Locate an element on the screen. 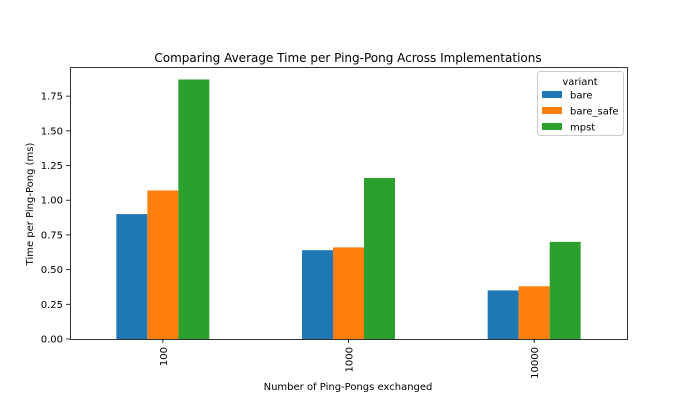  y-tick-label: 1.00 is located at coordinates (52, 201).